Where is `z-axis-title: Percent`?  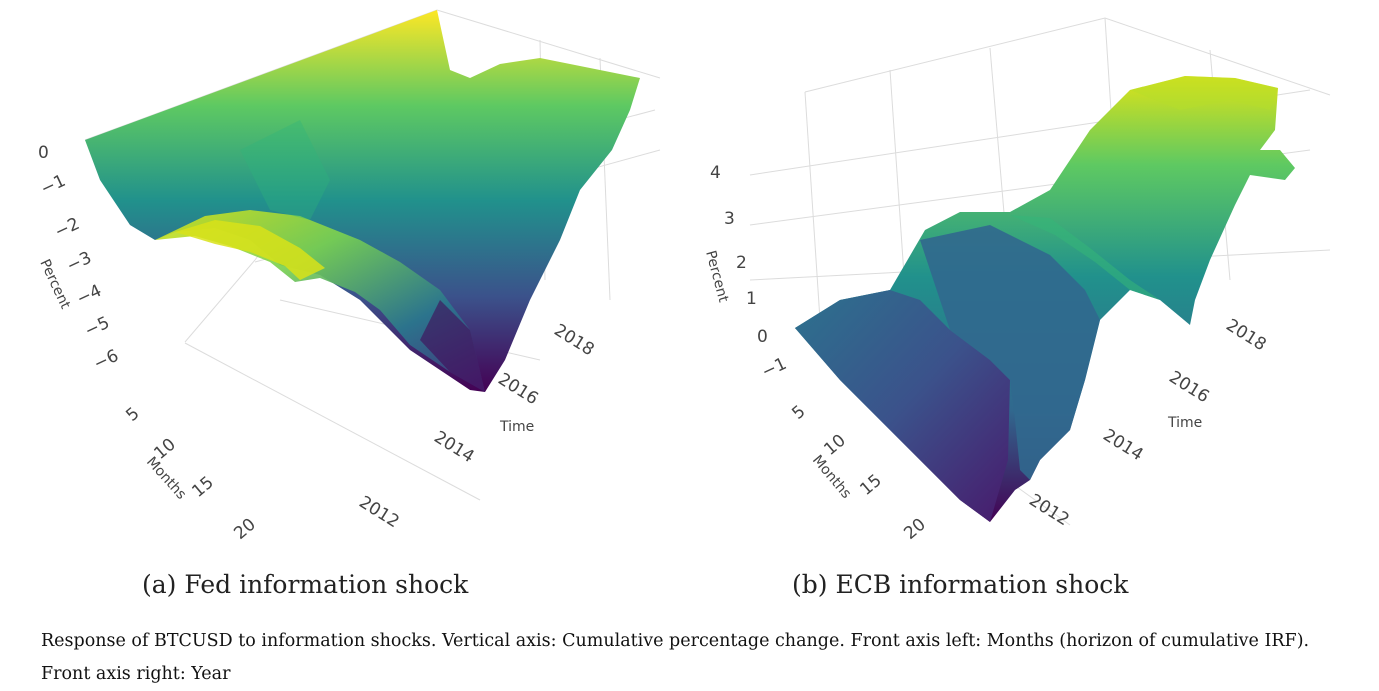 z-axis-title: Percent is located at coordinates (716, 277).